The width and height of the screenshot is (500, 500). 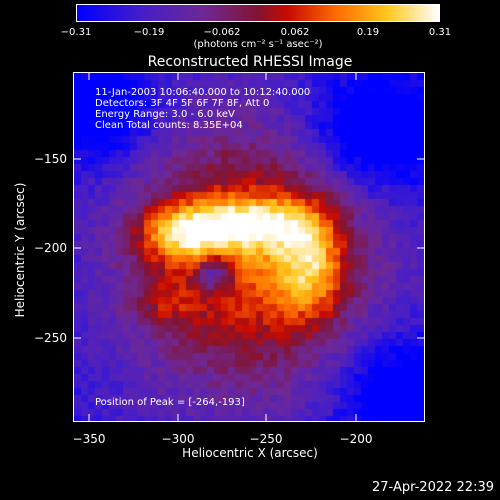 What do you see at coordinates (368, 32) in the screenshot?
I see `colorbar-tick: 0.19` at bounding box center [368, 32].